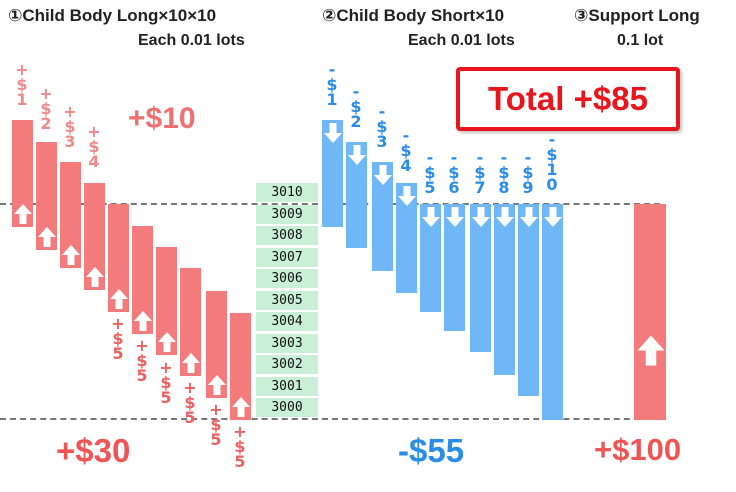 The width and height of the screenshot is (736, 492). Describe the element at coordinates (93, 450) in the screenshot. I see `long-result: +$30` at that location.